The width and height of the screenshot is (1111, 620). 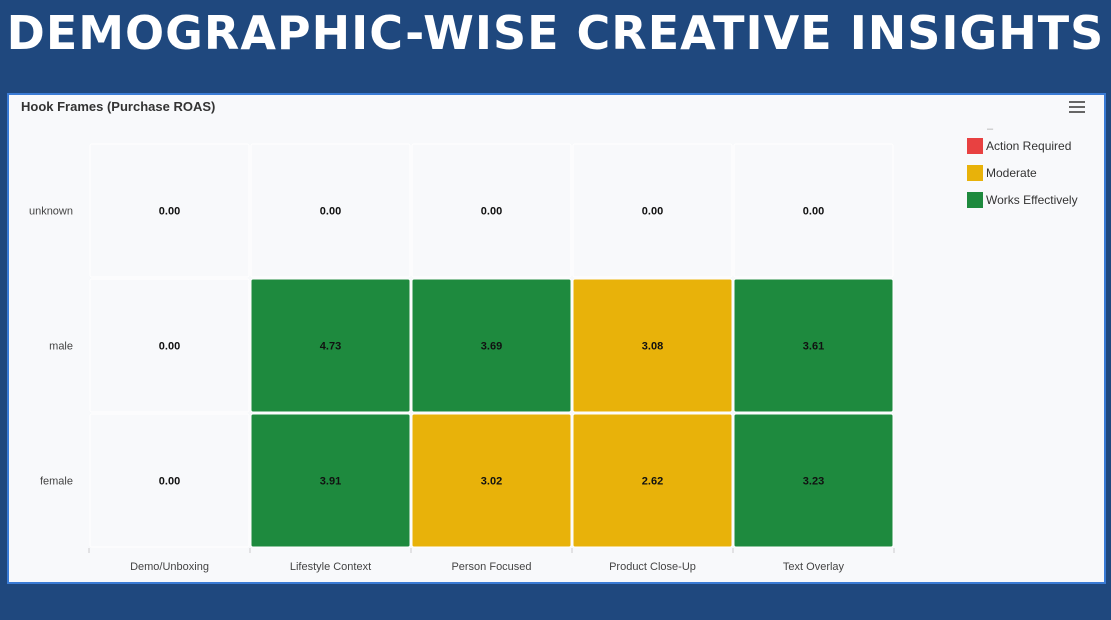 What do you see at coordinates (51, 212) in the screenshot?
I see `y-axis-tick-label: unknown` at bounding box center [51, 212].